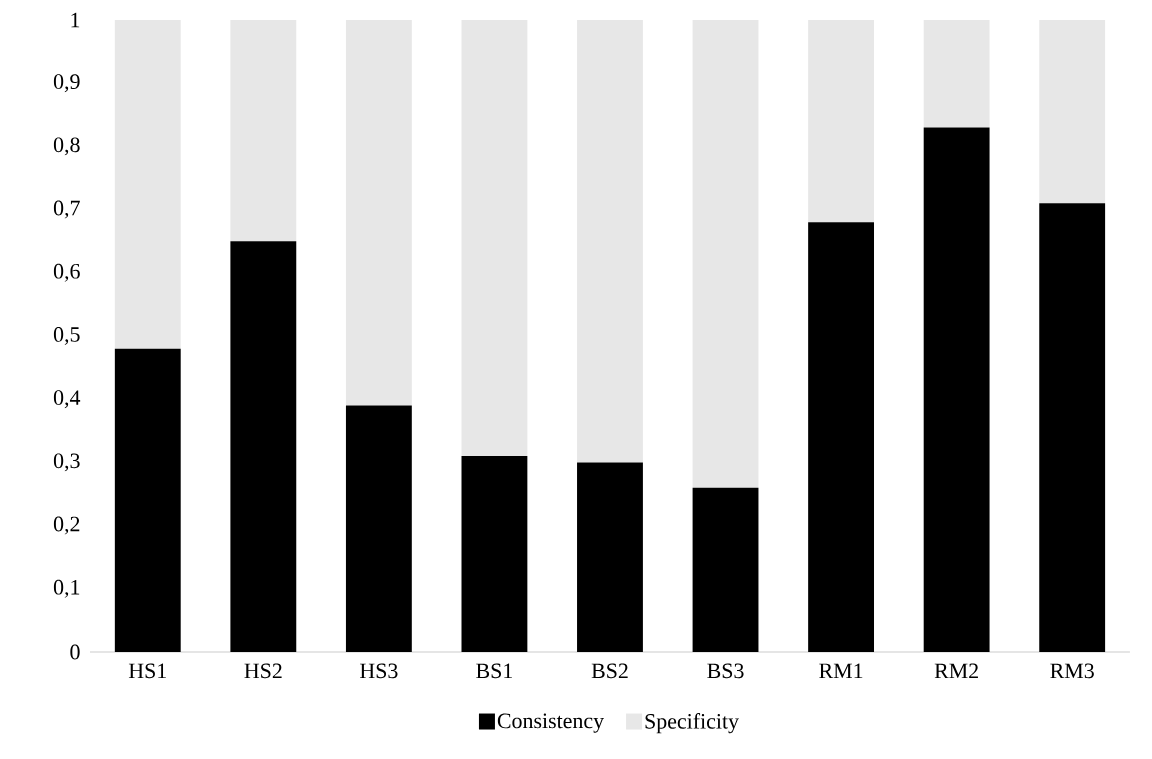  Describe the element at coordinates (66, 525) in the screenshot. I see `y-tick-label: 0,2` at that location.